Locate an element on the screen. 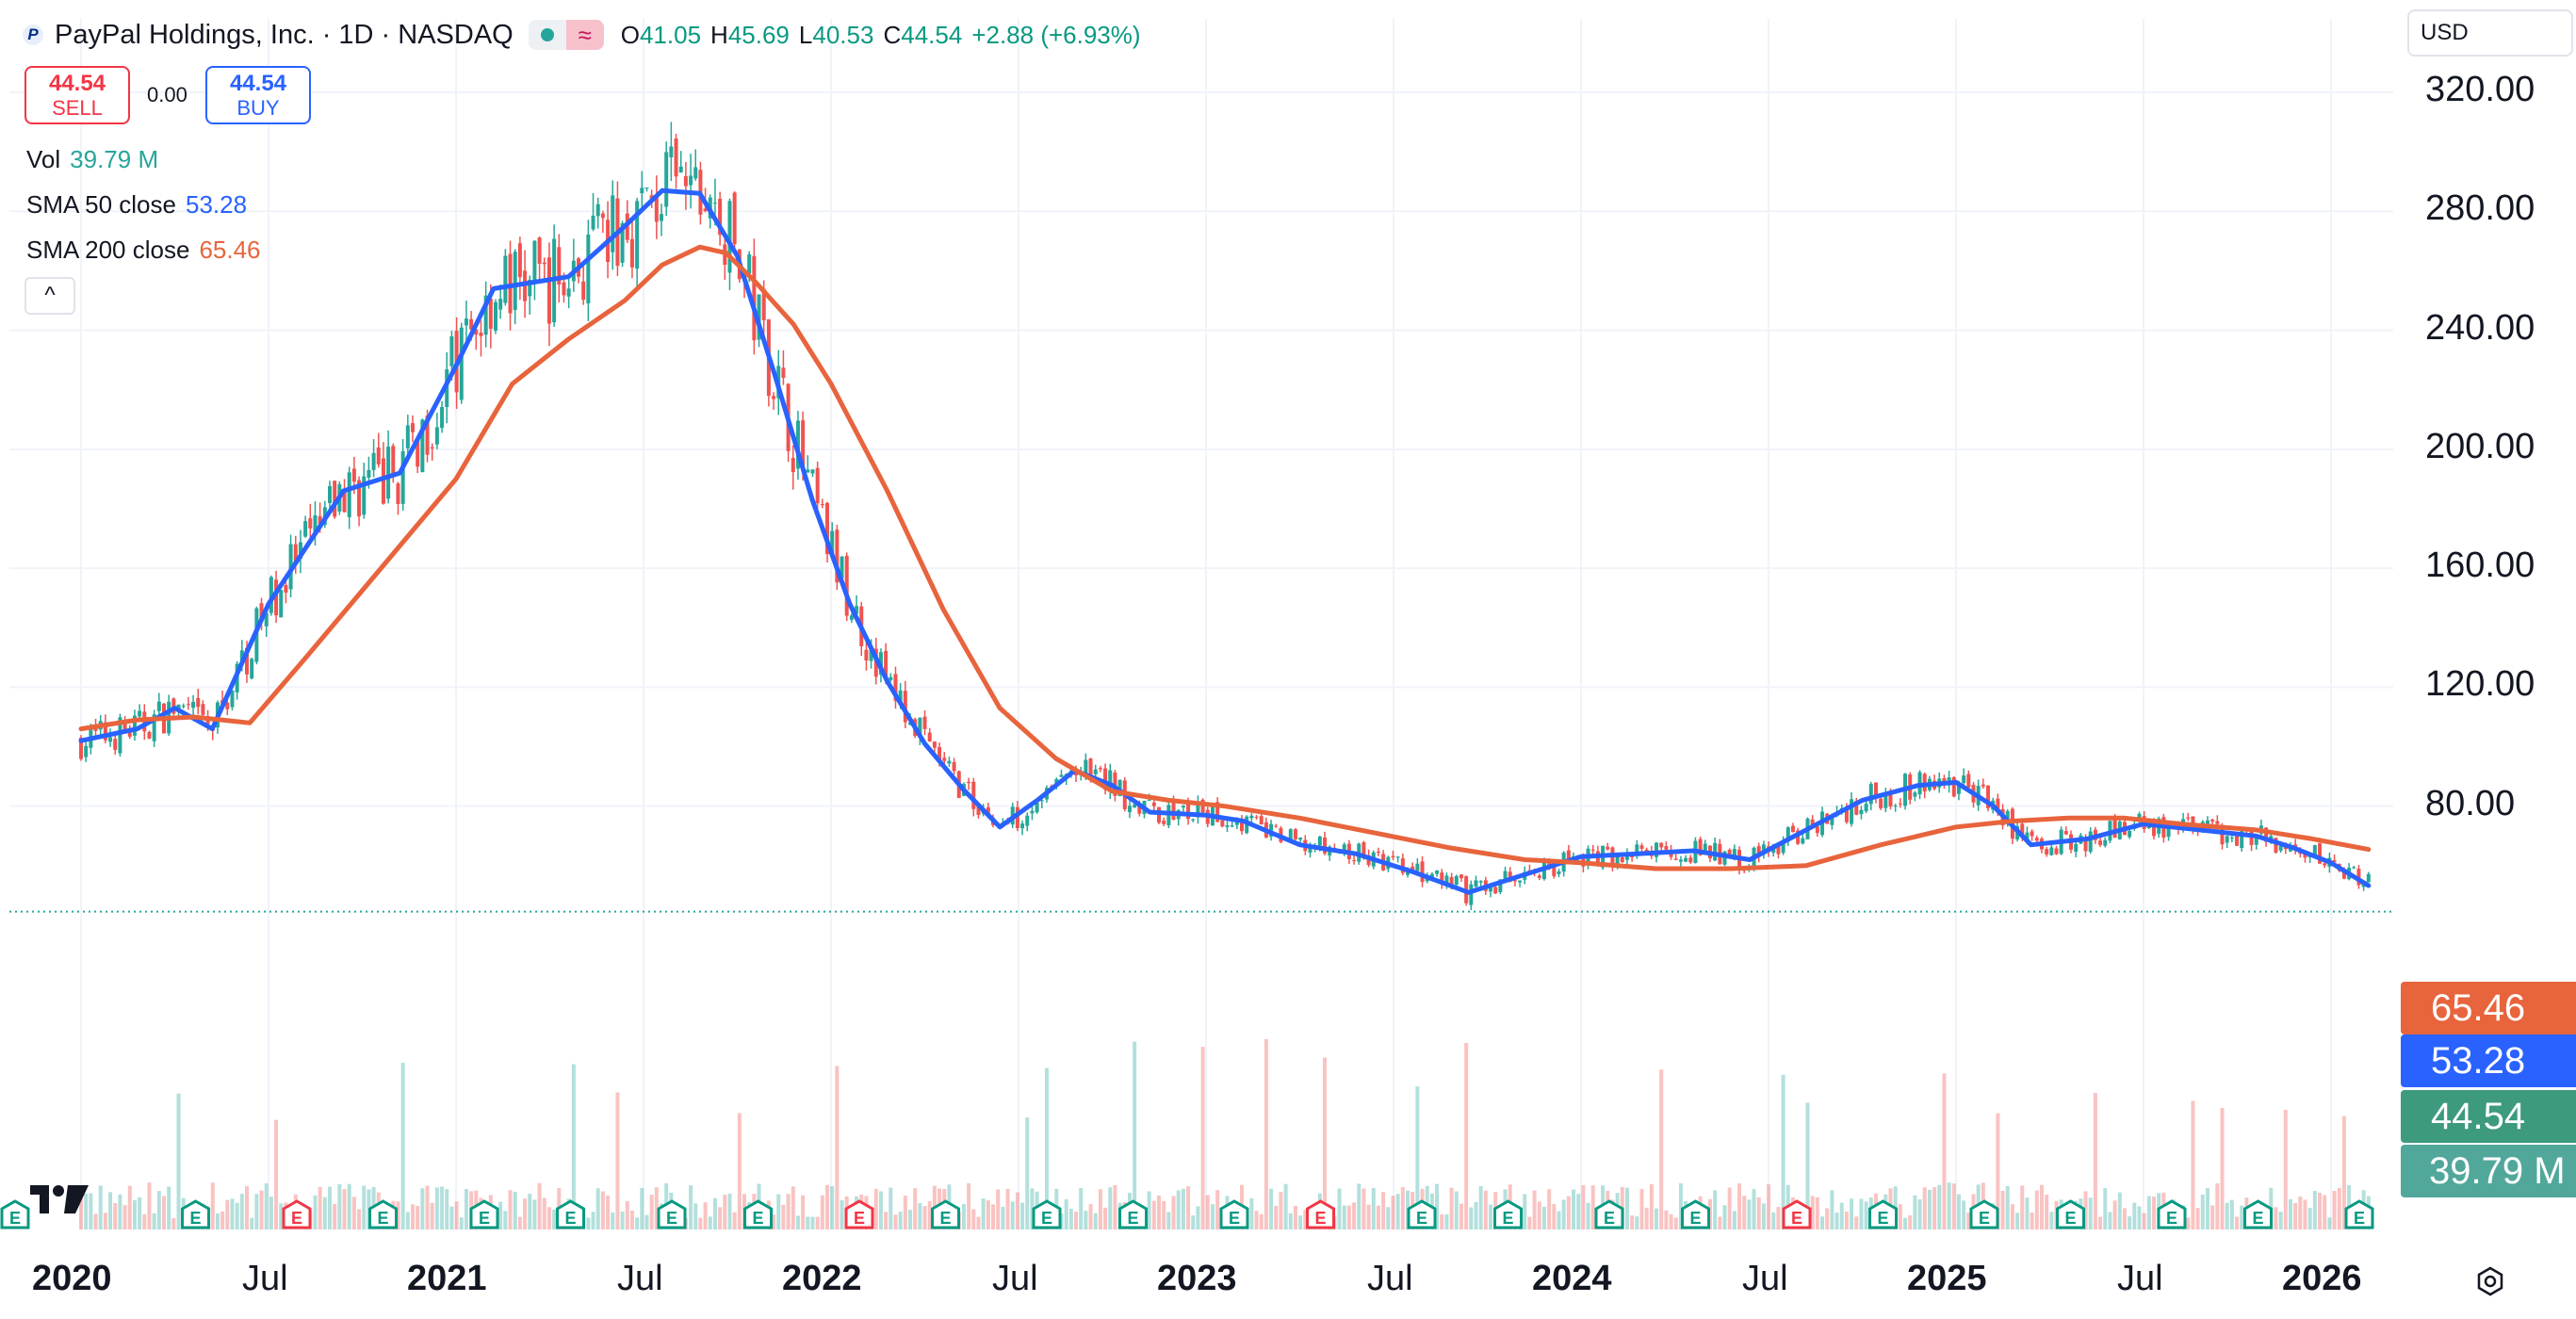 The width and height of the screenshot is (2576, 1319). buy-button: 44.54 BUY is located at coordinates (258, 95).